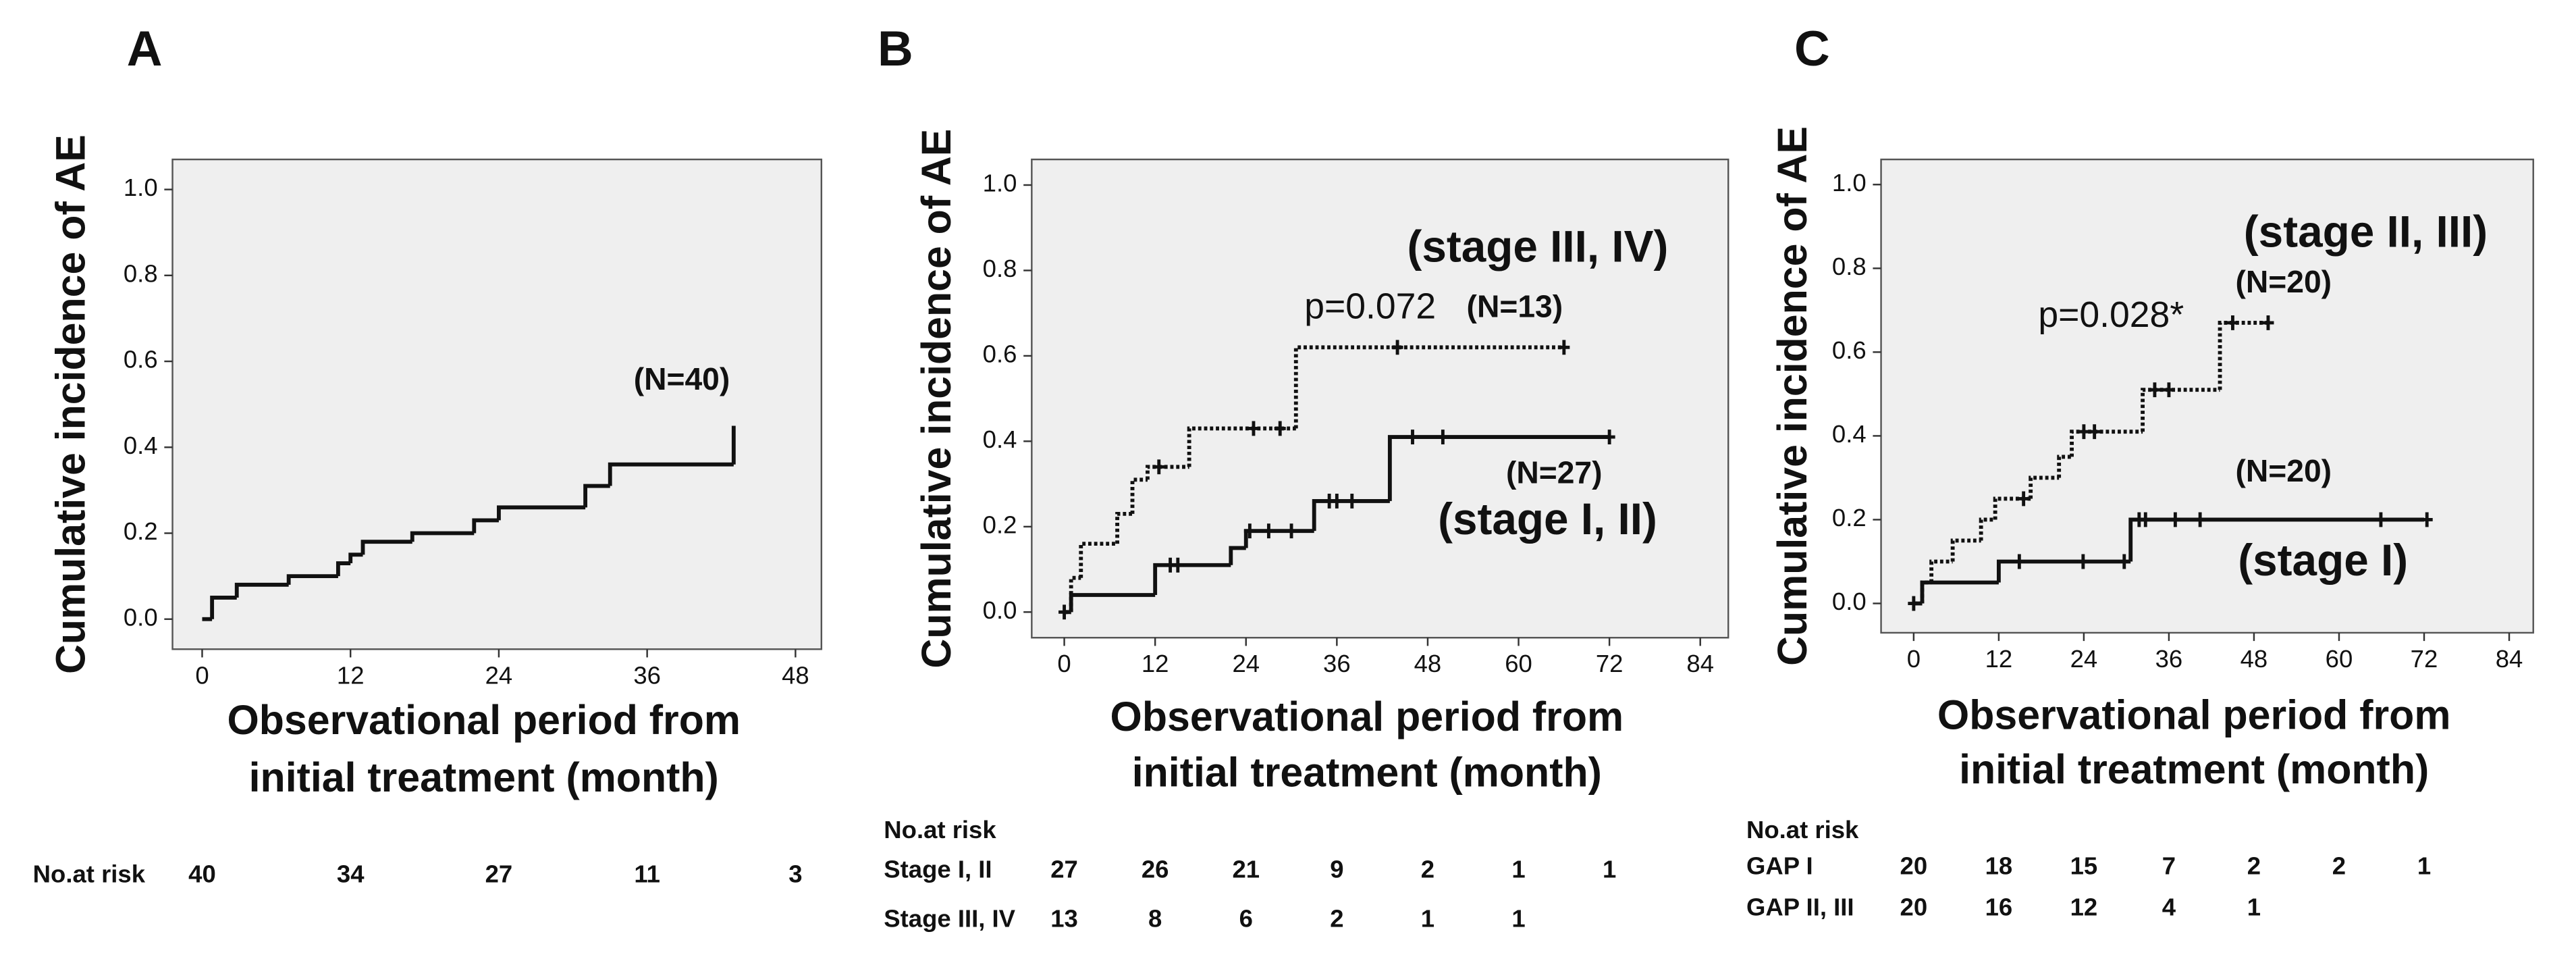 The height and width of the screenshot is (959, 2576). What do you see at coordinates (2169, 907) in the screenshot?
I see `risk-count: 4` at bounding box center [2169, 907].